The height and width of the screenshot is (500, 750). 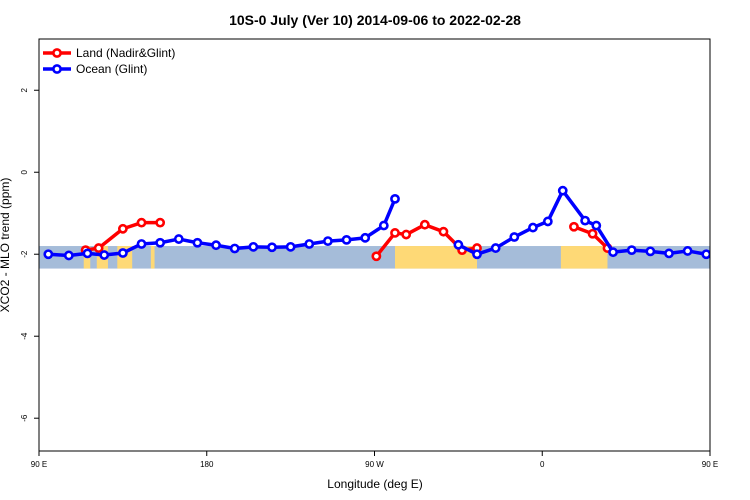 What do you see at coordinates (111, 69) in the screenshot?
I see `legend-label: Ocean (Glint)` at bounding box center [111, 69].